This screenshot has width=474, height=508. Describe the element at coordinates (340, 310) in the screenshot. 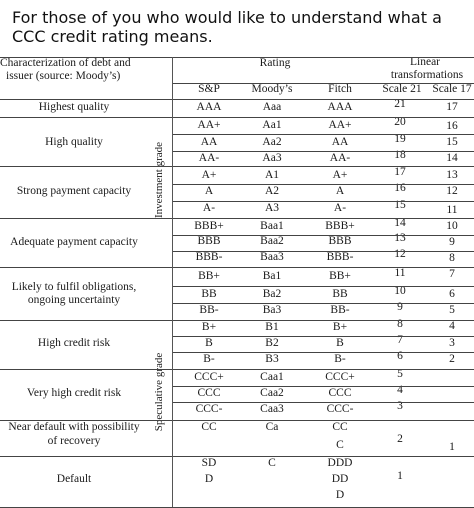

I see `rating-fitch: BB-` at that location.